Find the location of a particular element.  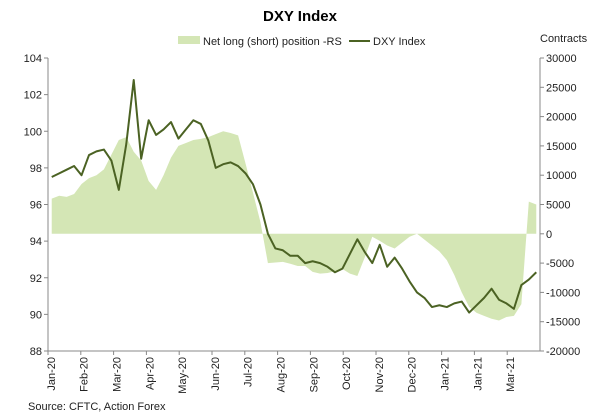

x-tick-label: Nov-20 is located at coordinates (380, 374).